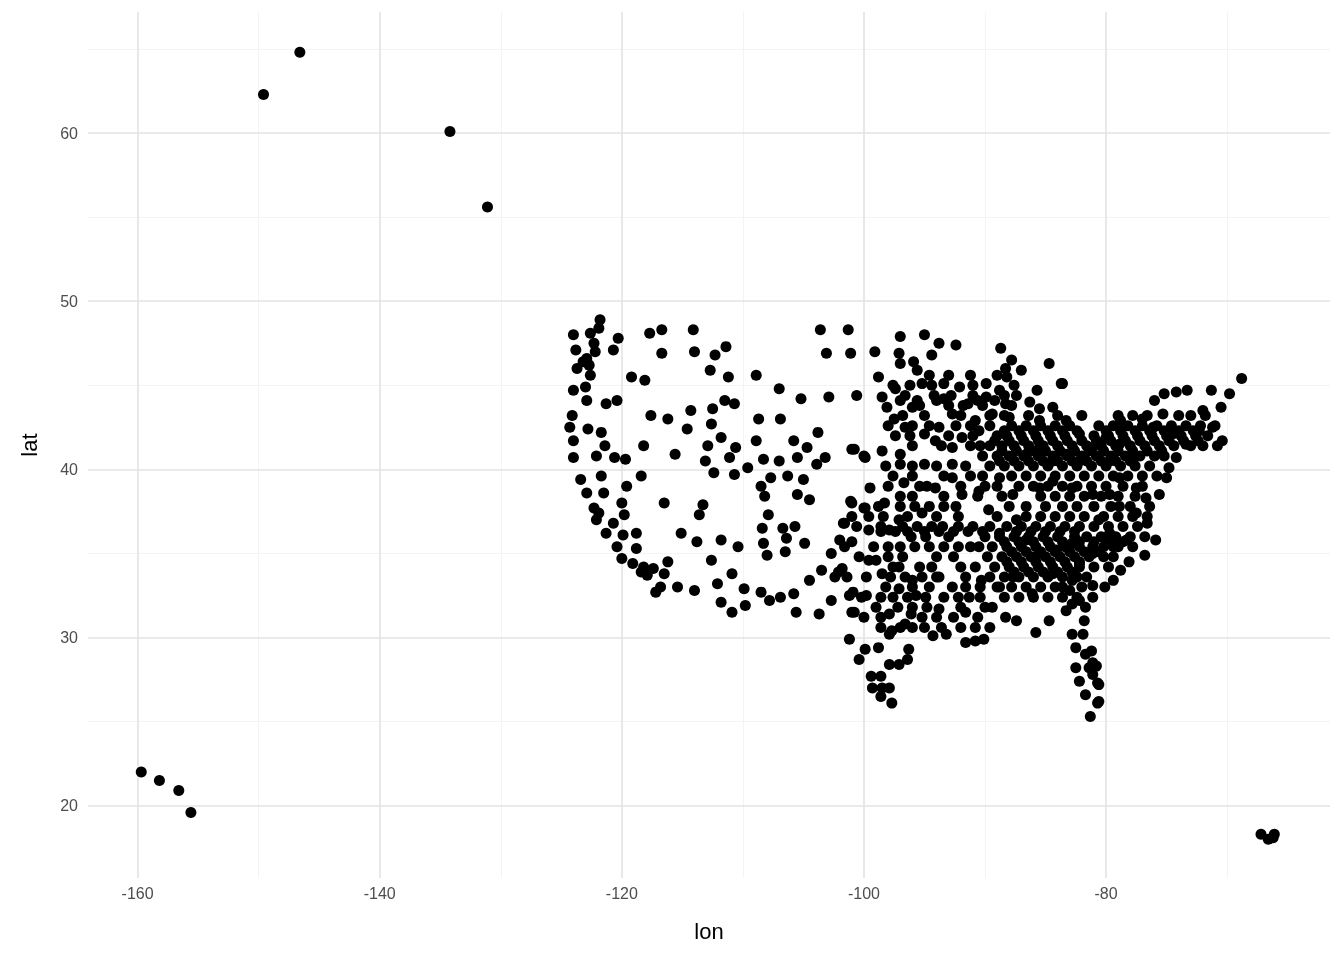 This screenshot has width=1344, height=960. Describe the element at coordinates (29, 445) in the screenshot. I see `y-axis-title: lat` at that location.